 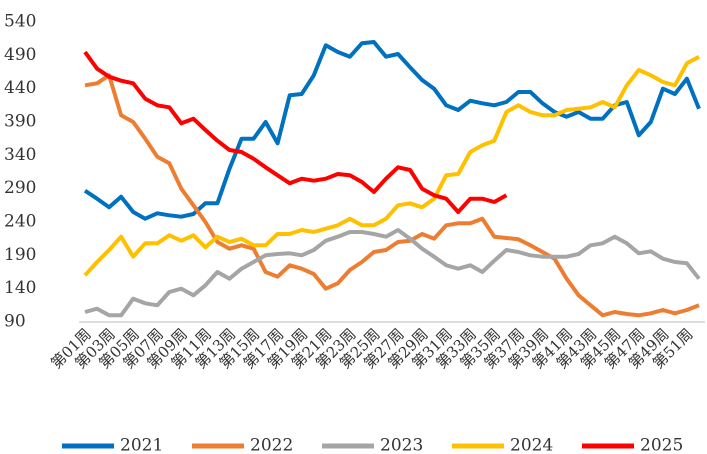 I want to click on y-tick-label: 540, so click(x=20, y=22).